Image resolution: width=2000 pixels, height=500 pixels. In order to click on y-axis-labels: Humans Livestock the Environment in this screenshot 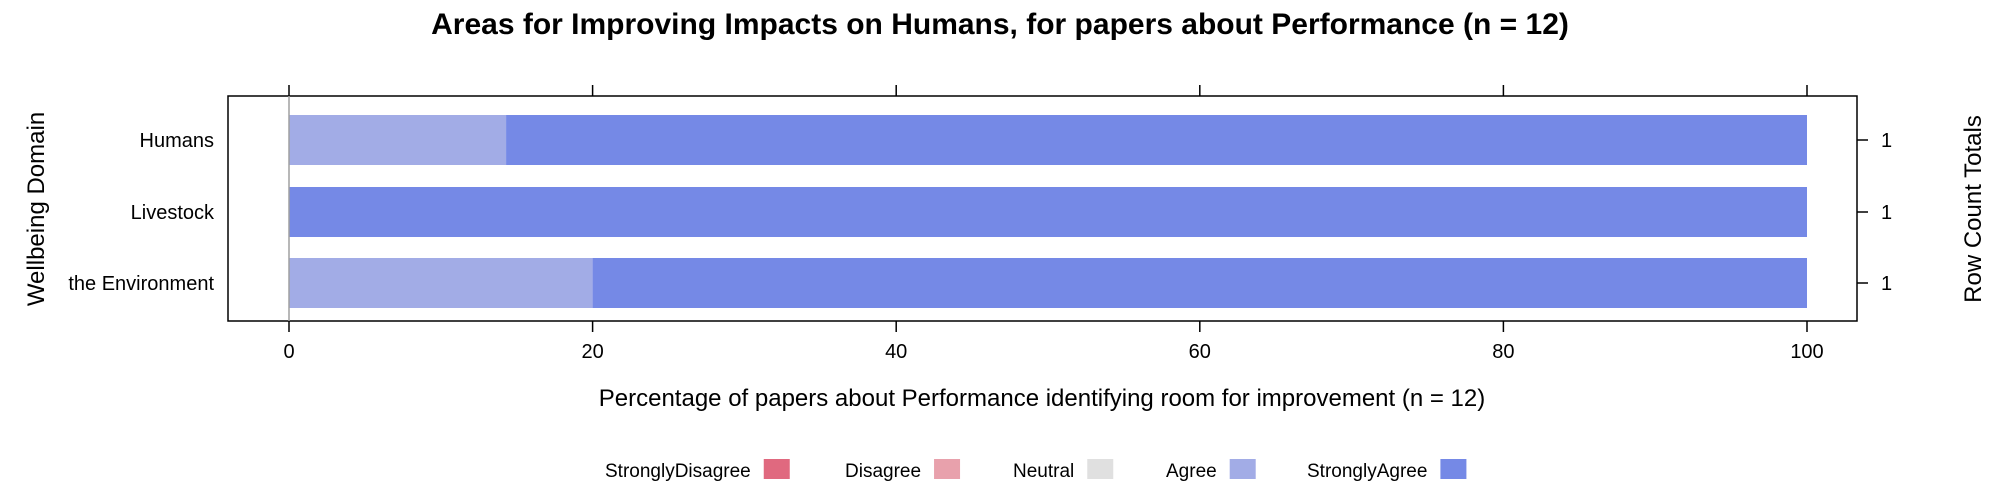, I will do `click(141, 212)`.